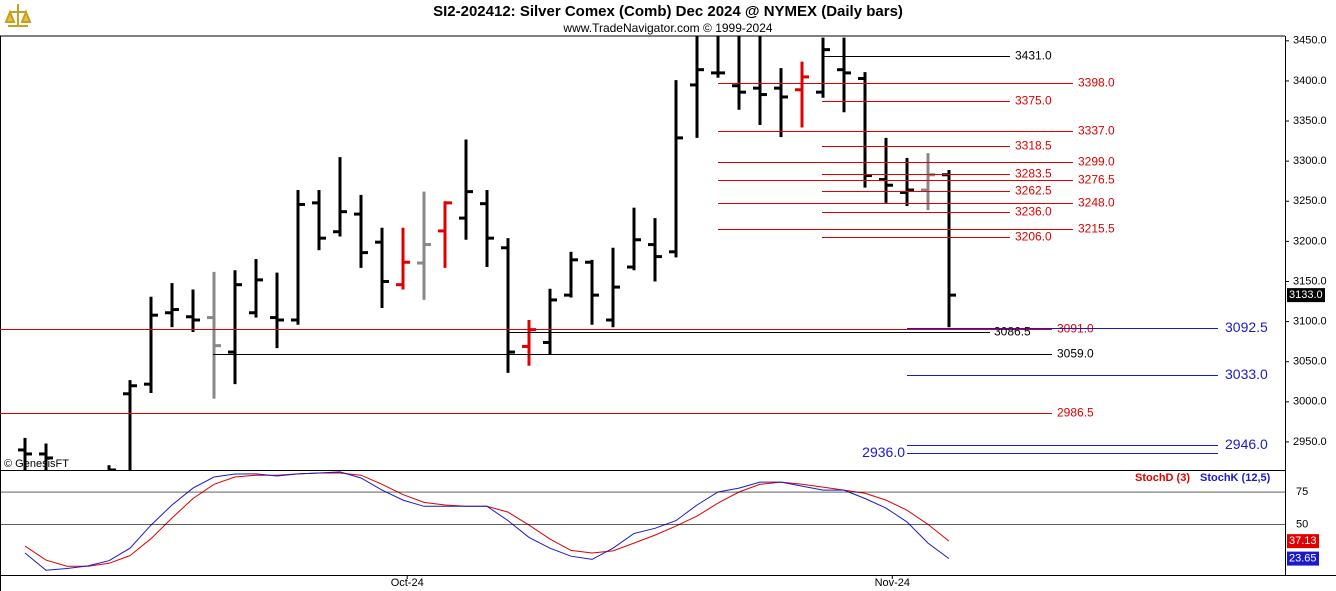 The width and height of the screenshot is (1336, 591). Describe the element at coordinates (892, 583) in the screenshot. I see `x-tick-label: Nov-24` at that location.